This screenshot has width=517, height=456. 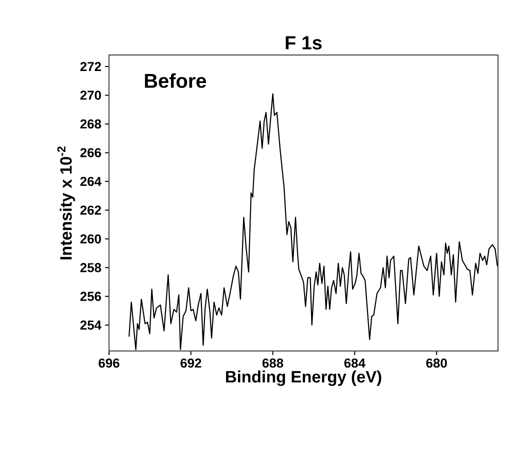 What do you see at coordinates (91, 325) in the screenshot?
I see `y-tick-label: 254` at bounding box center [91, 325].